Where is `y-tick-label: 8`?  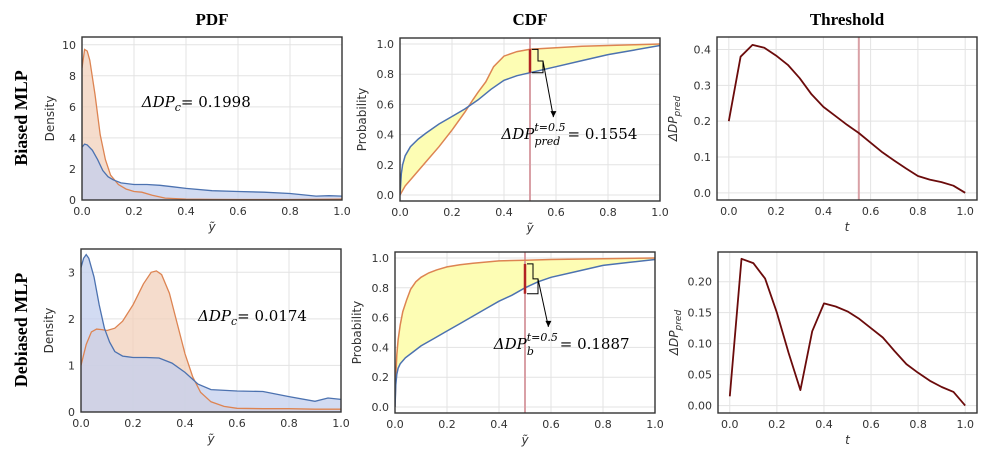 y-tick-label: 8 is located at coordinates (72, 76).